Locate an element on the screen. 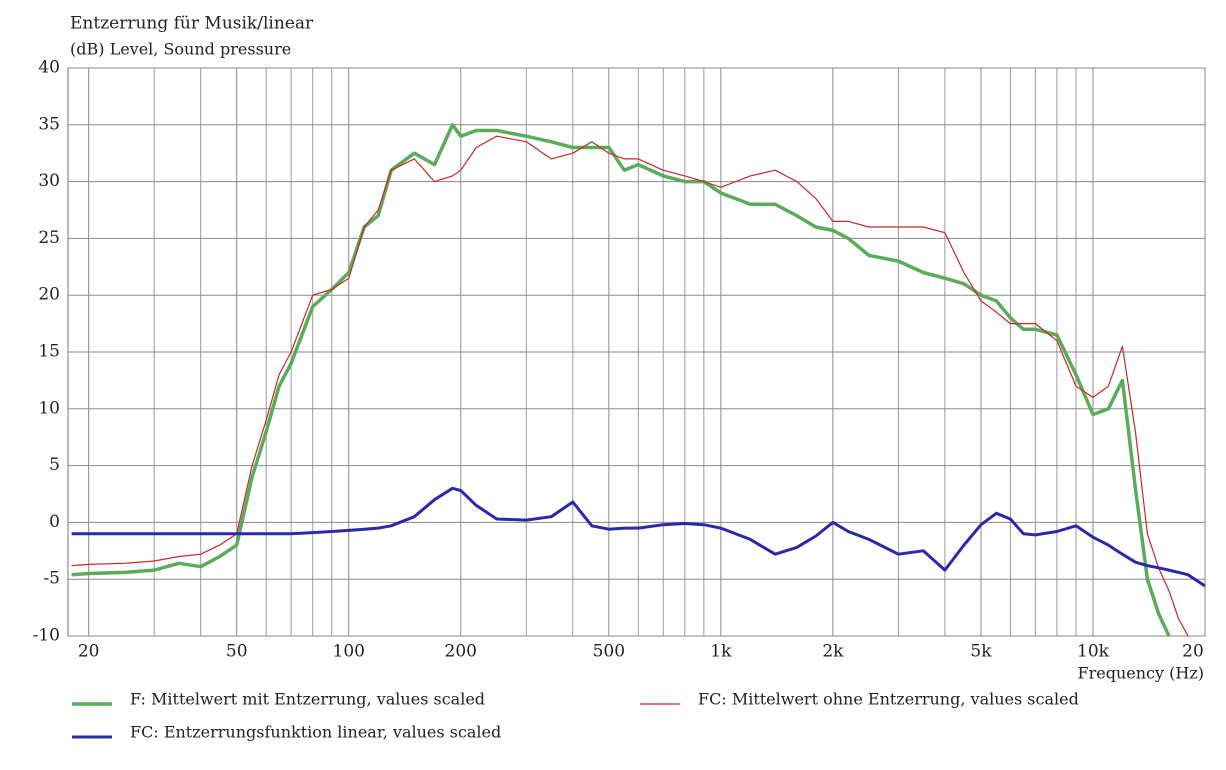 The width and height of the screenshot is (1226, 770). x-tick-label: 50 is located at coordinates (237, 652).